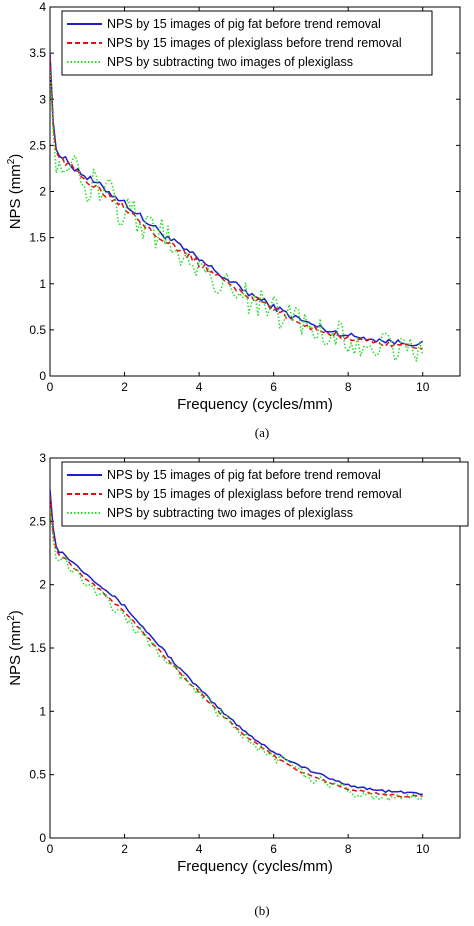 The width and height of the screenshot is (474, 926). What do you see at coordinates (261, 910) in the screenshot?
I see `panel-caption: (b)` at bounding box center [261, 910].